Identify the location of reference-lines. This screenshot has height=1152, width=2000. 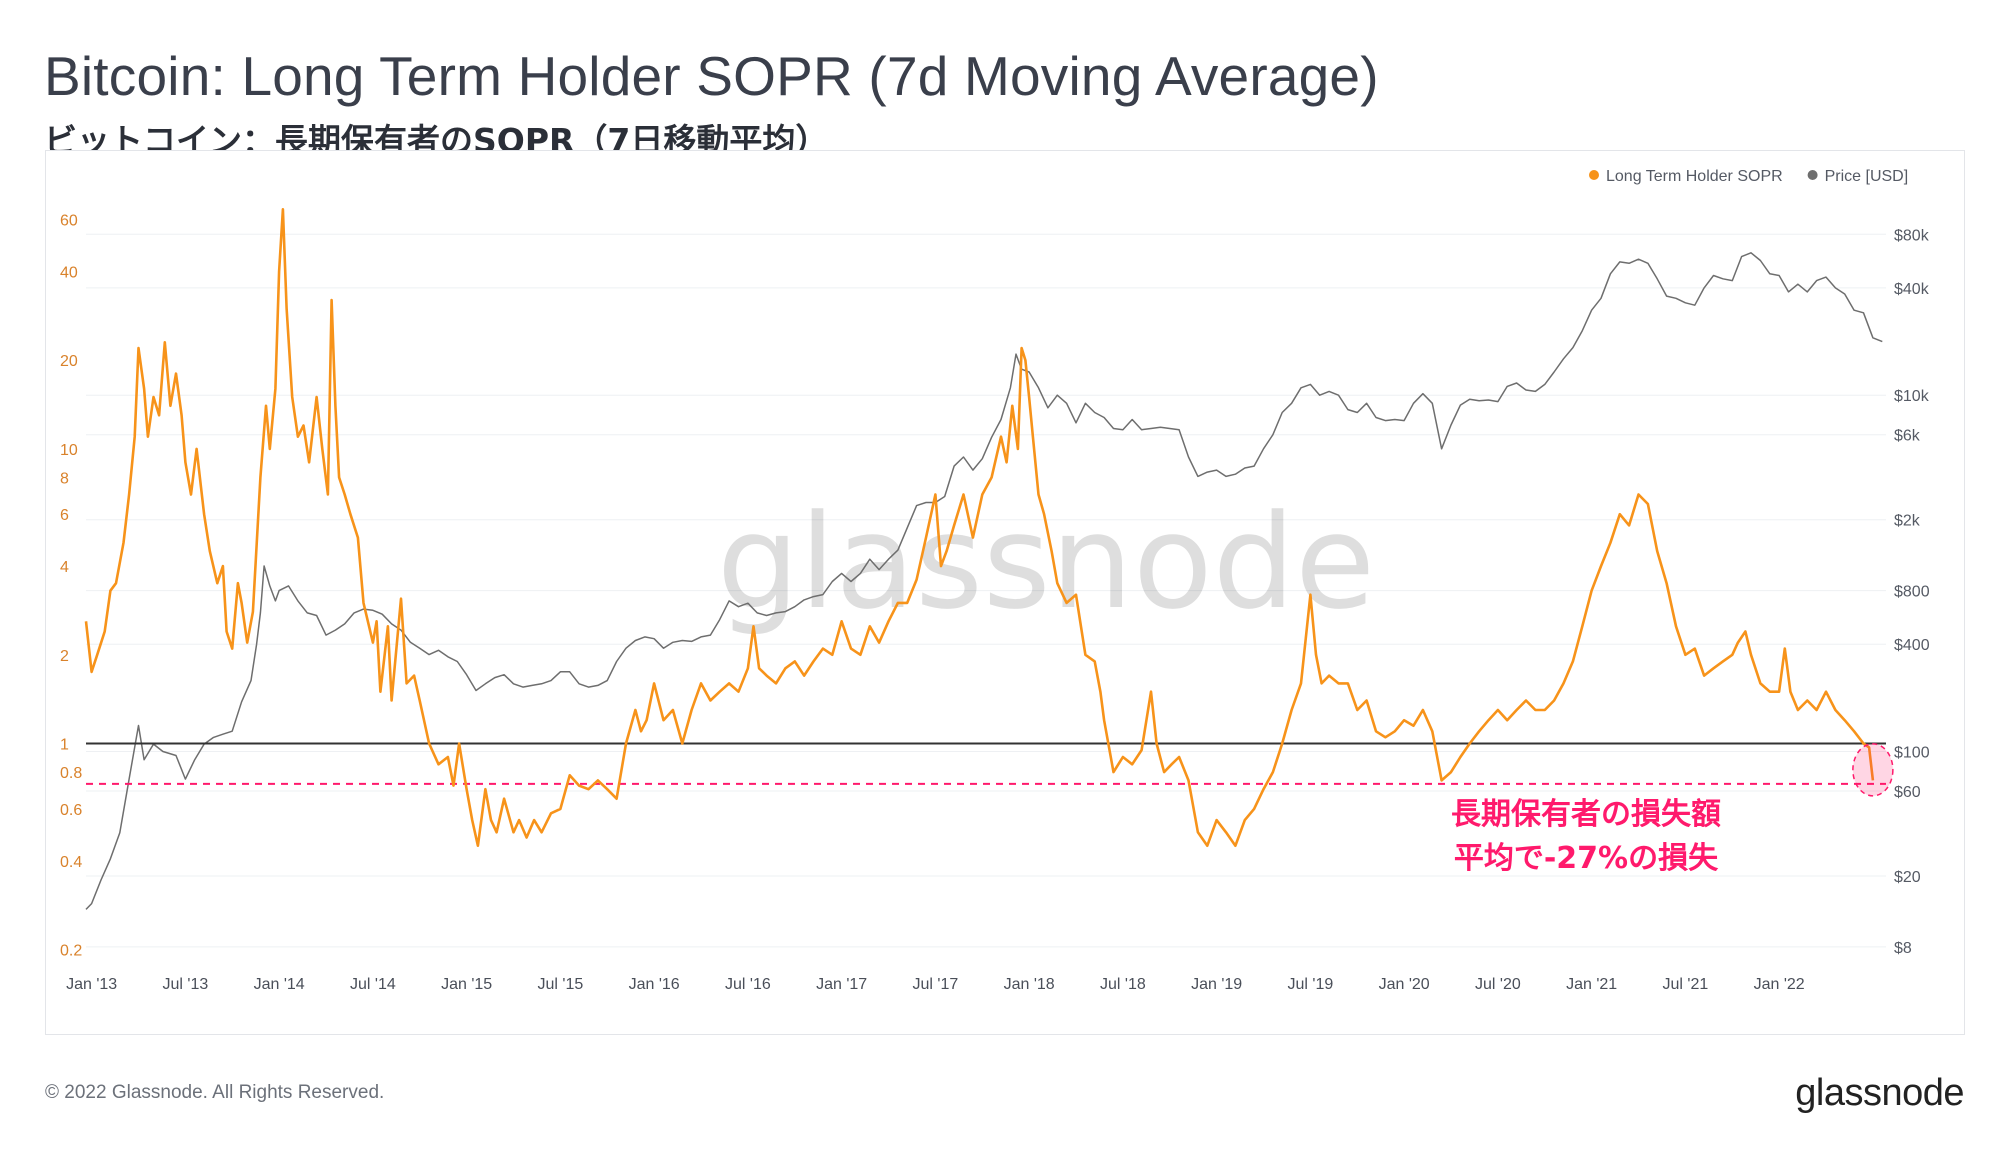
(986, 763).